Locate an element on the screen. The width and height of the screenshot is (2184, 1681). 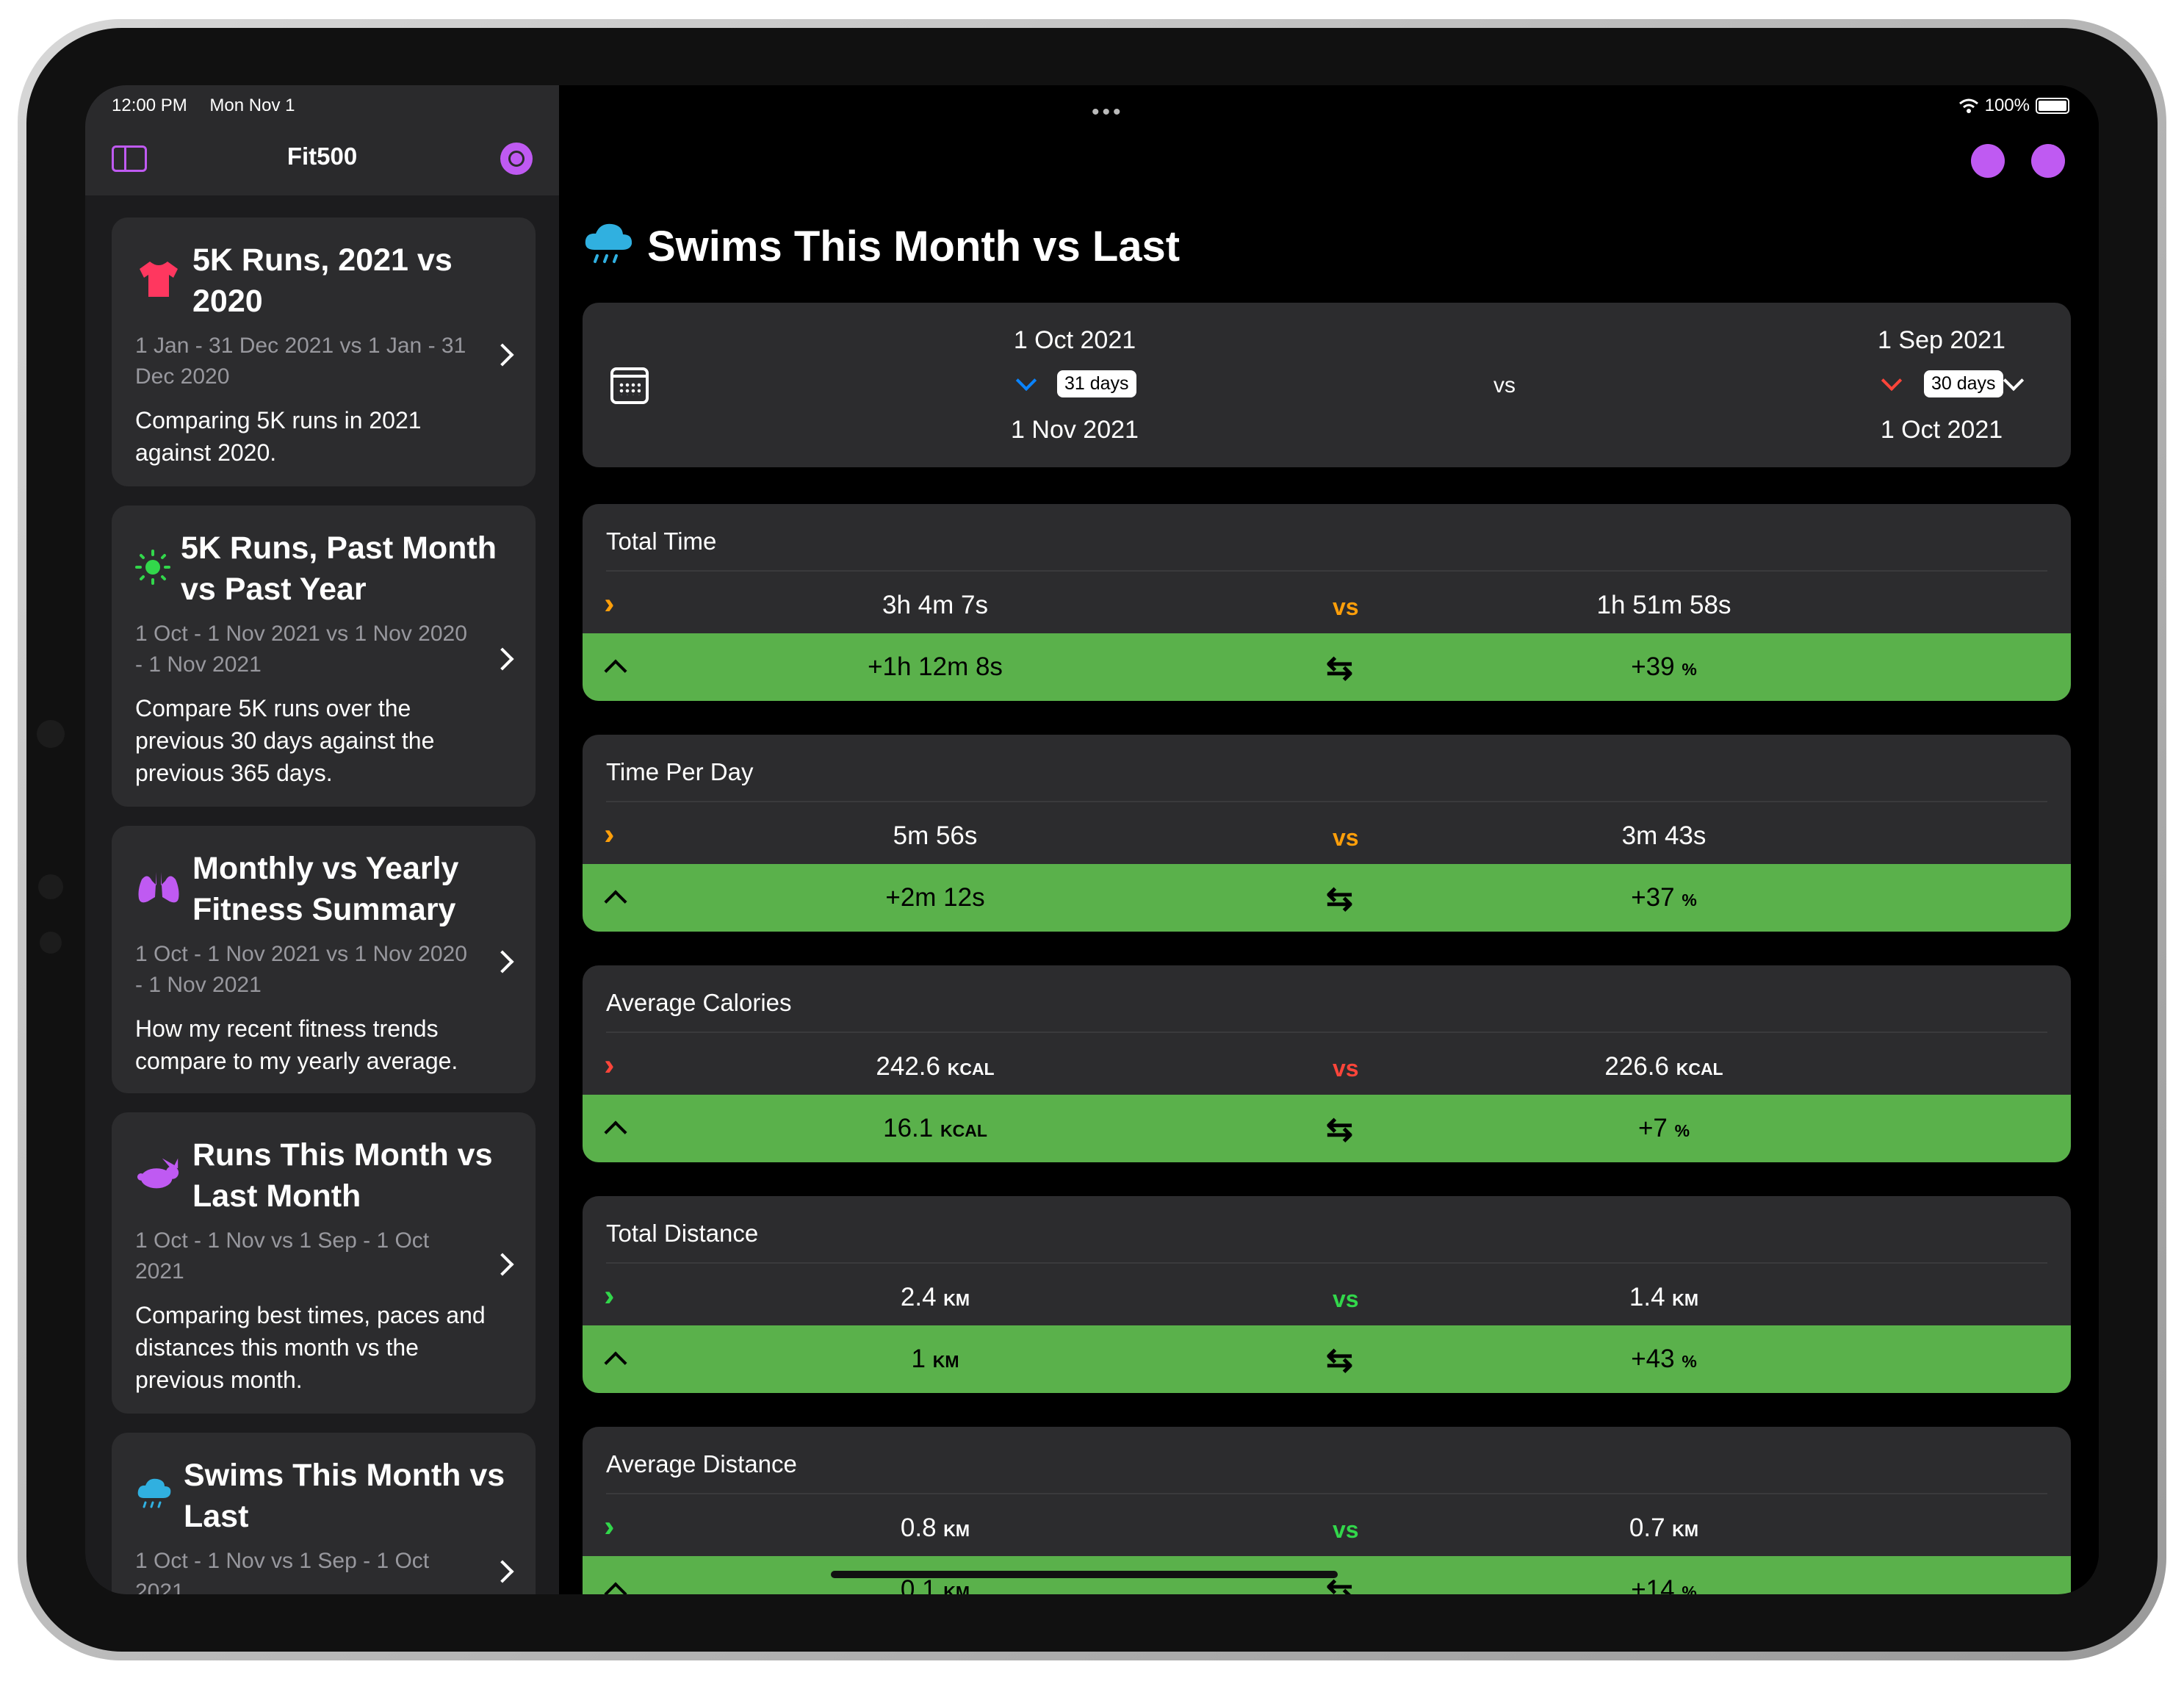
value-this-period: 3h 4m 7s is located at coordinates (935, 605).